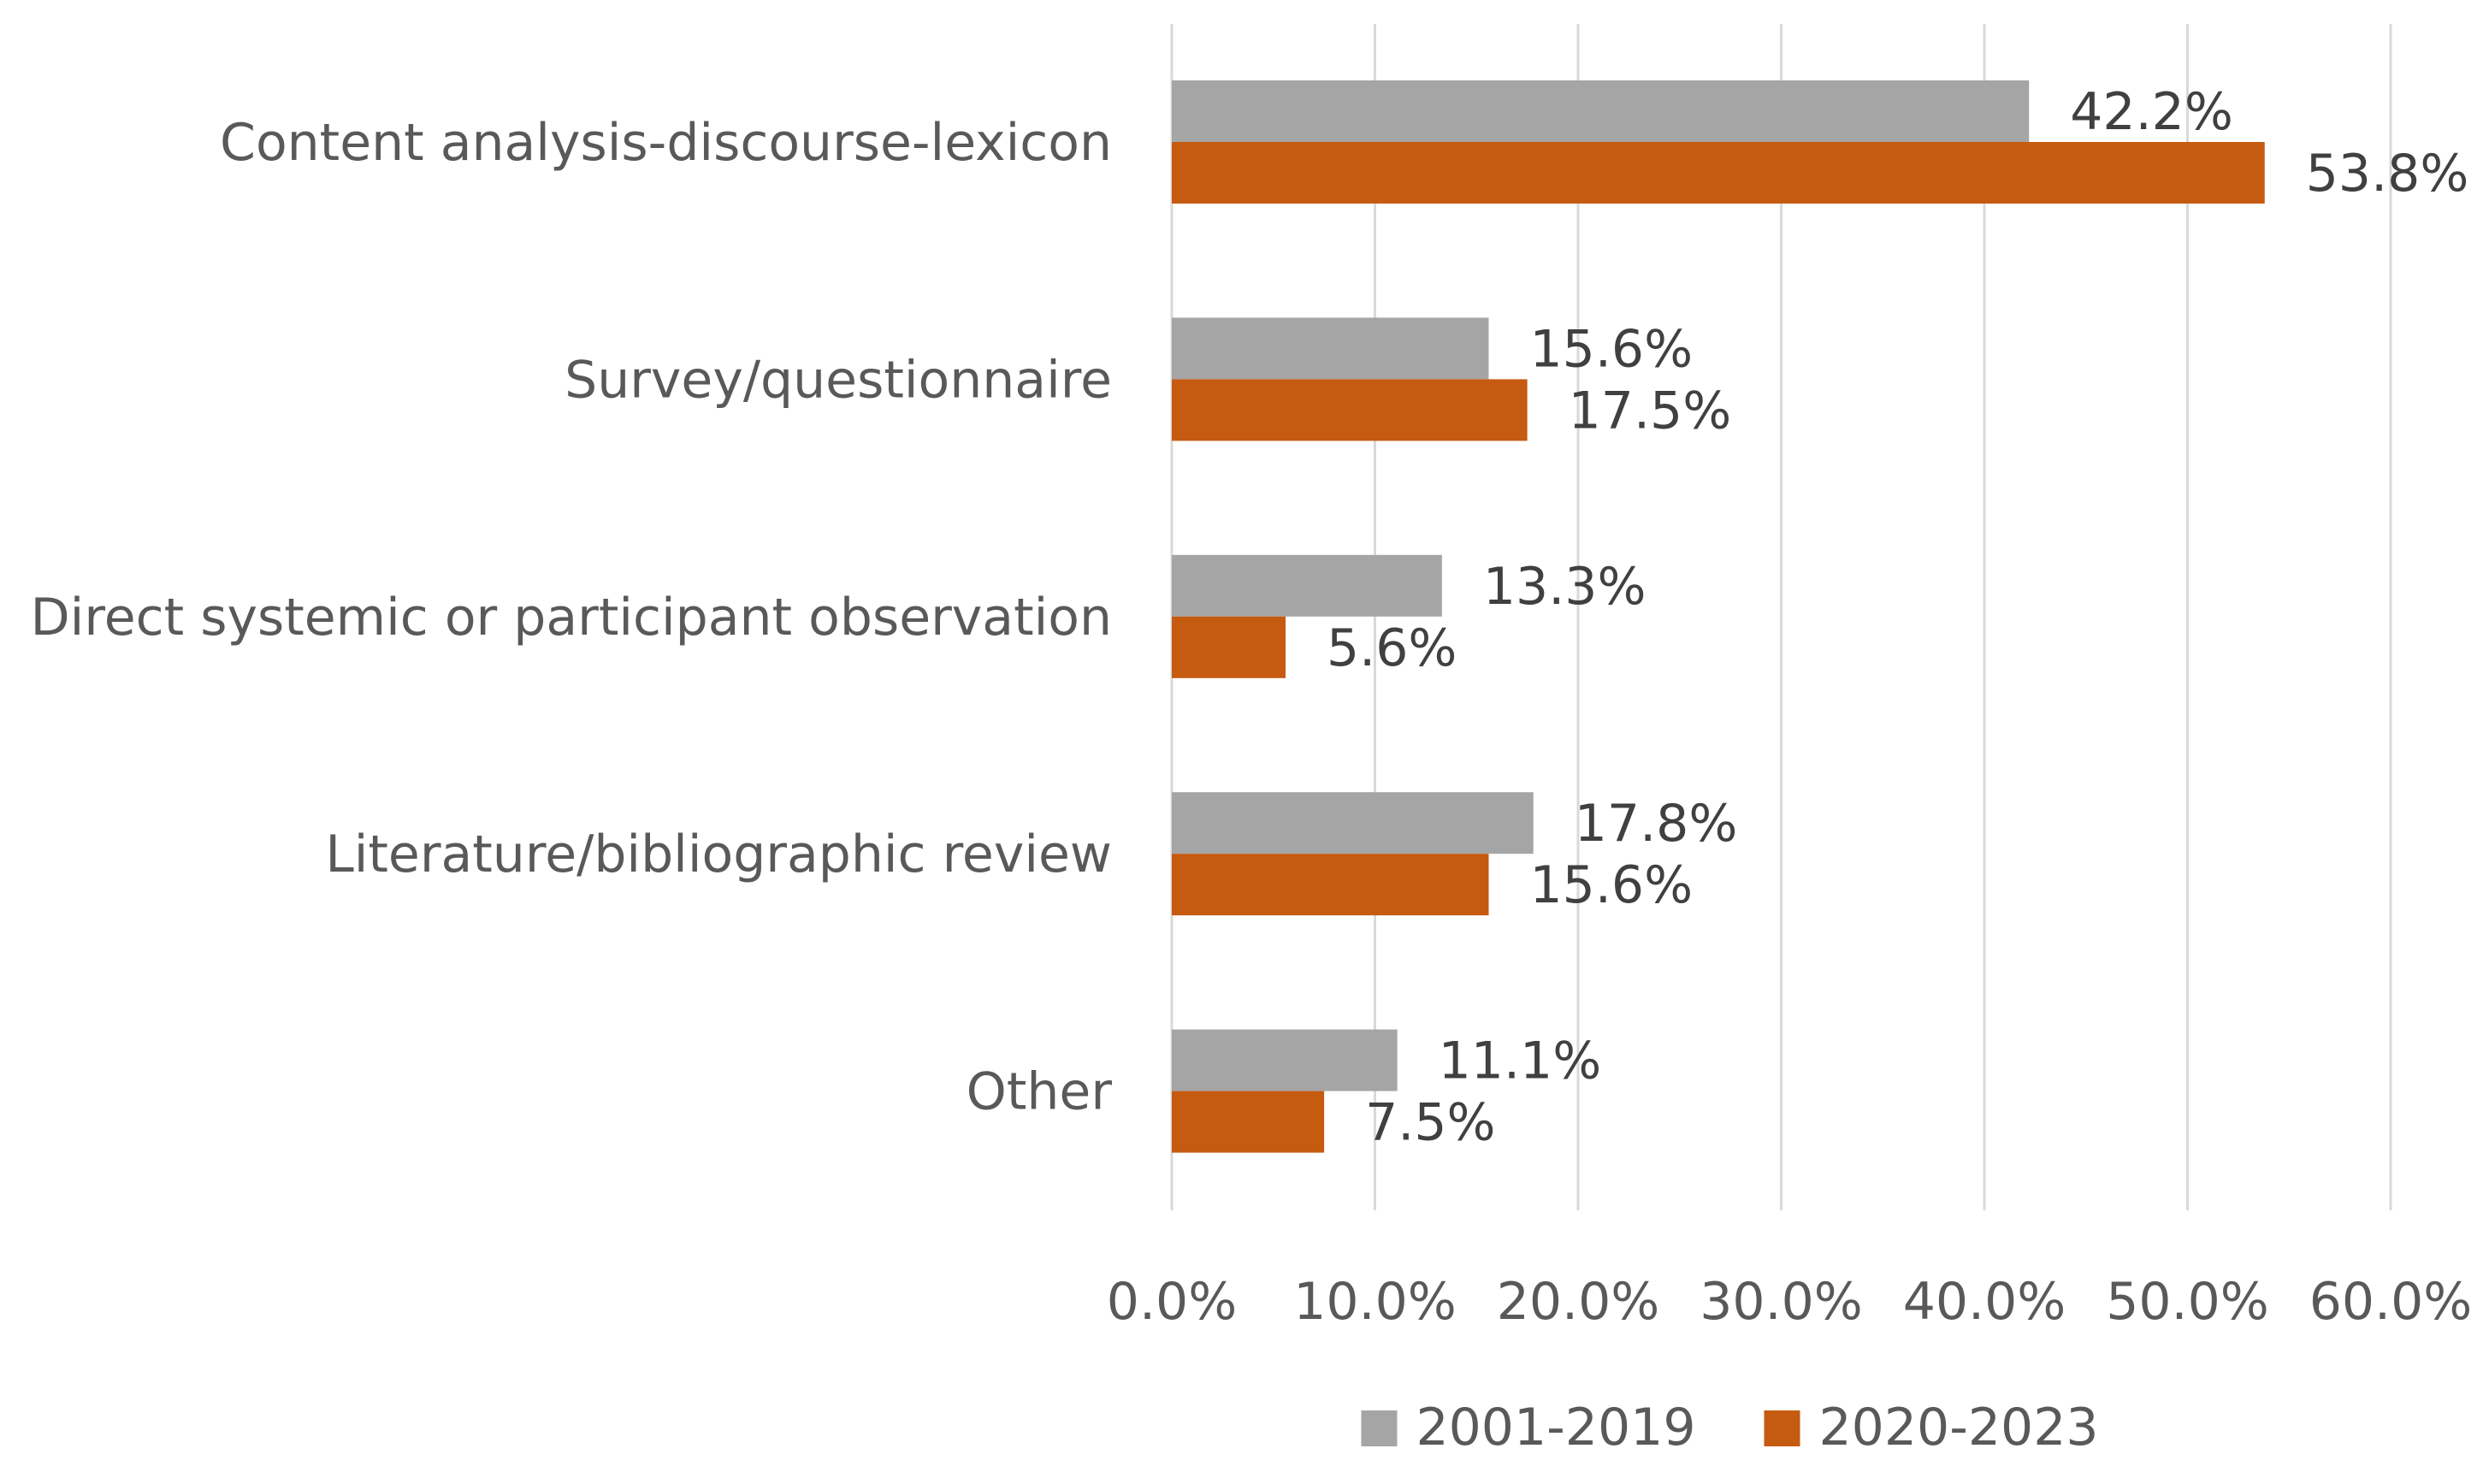 This screenshot has height=1484, width=2483. Describe the element at coordinates (1040, 1092) in the screenshot. I see `category-label: Other` at that location.